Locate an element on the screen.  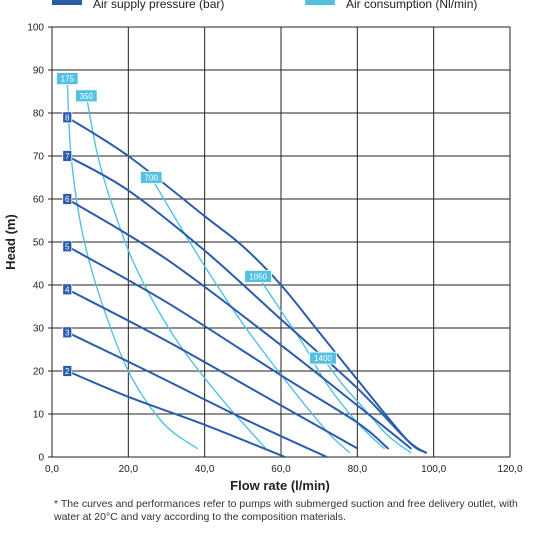
x-tick-label: 40,0 is located at coordinates (205, 469).